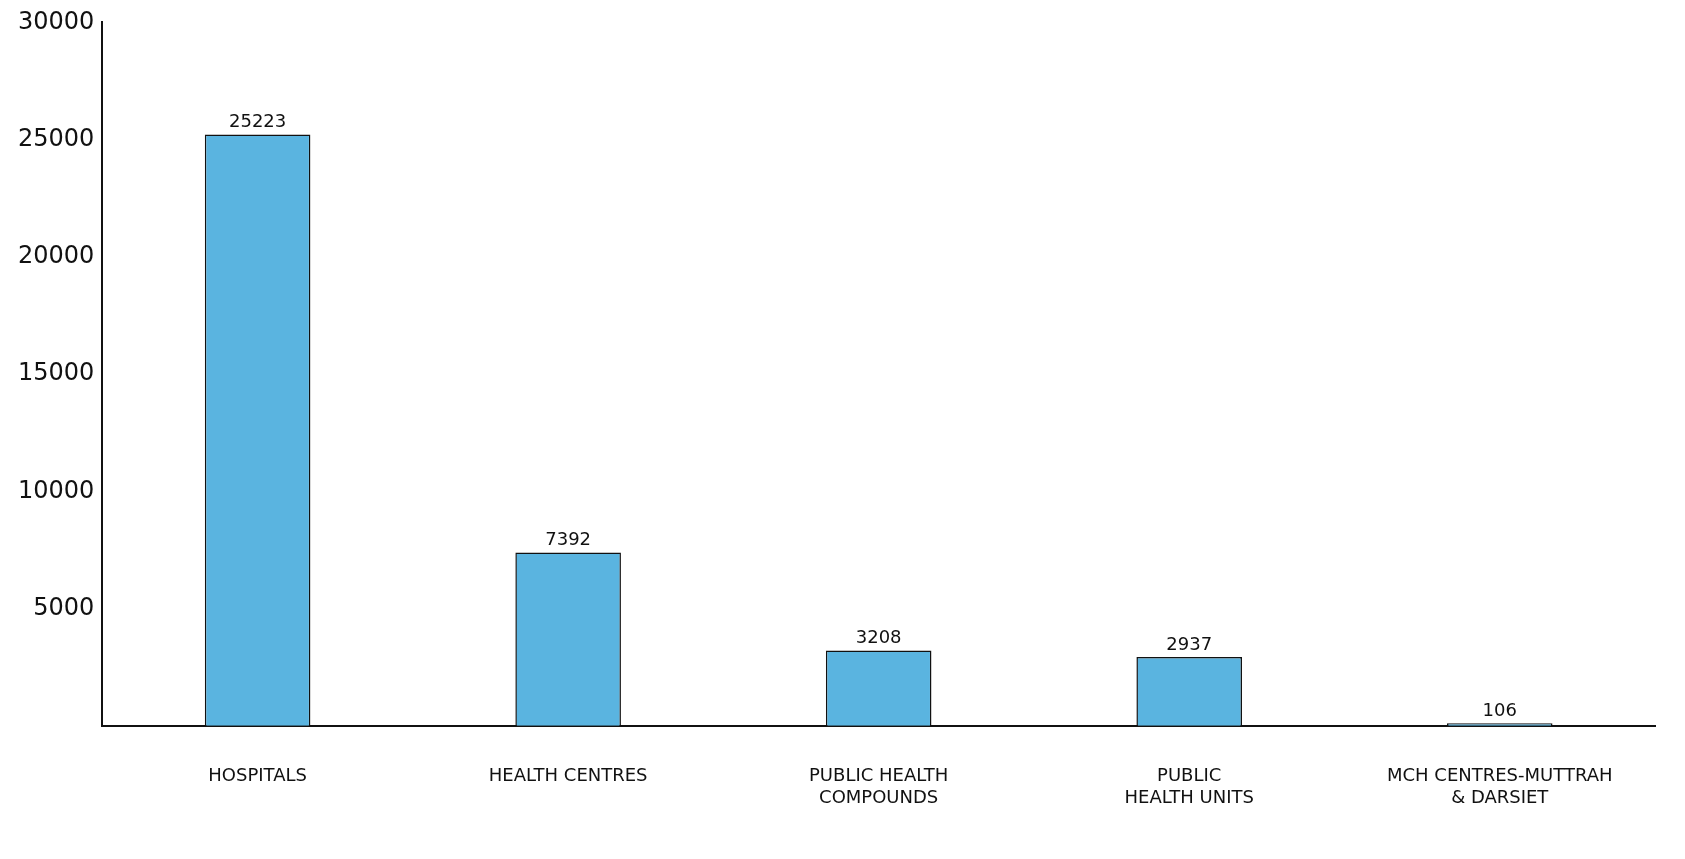  I want to click on y-tick-label: 30000, so click(56, 20).